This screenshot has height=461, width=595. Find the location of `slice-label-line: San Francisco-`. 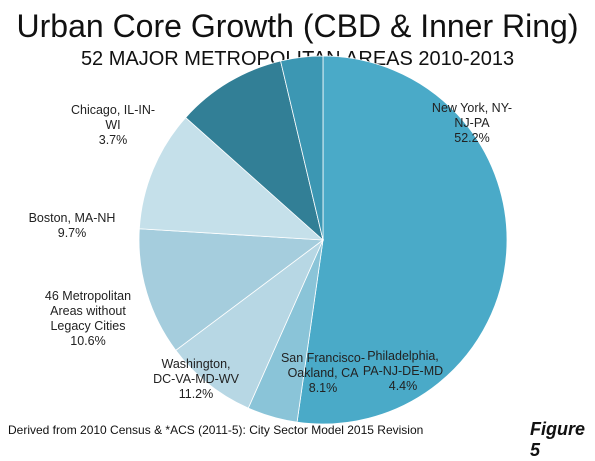

slice-label-line: San Francisco- is located at coordinates (323, 358).